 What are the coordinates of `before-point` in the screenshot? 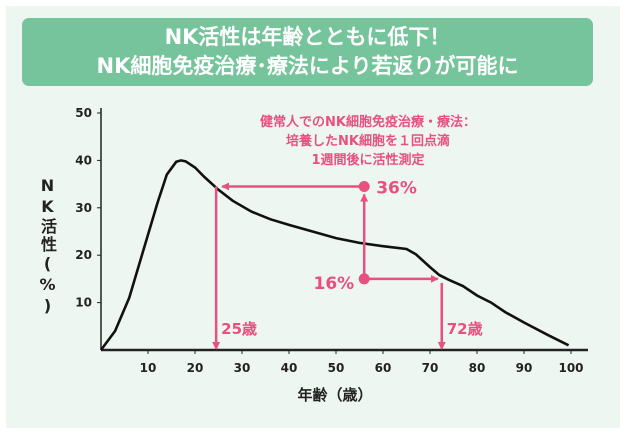 It's located at (364, 279).